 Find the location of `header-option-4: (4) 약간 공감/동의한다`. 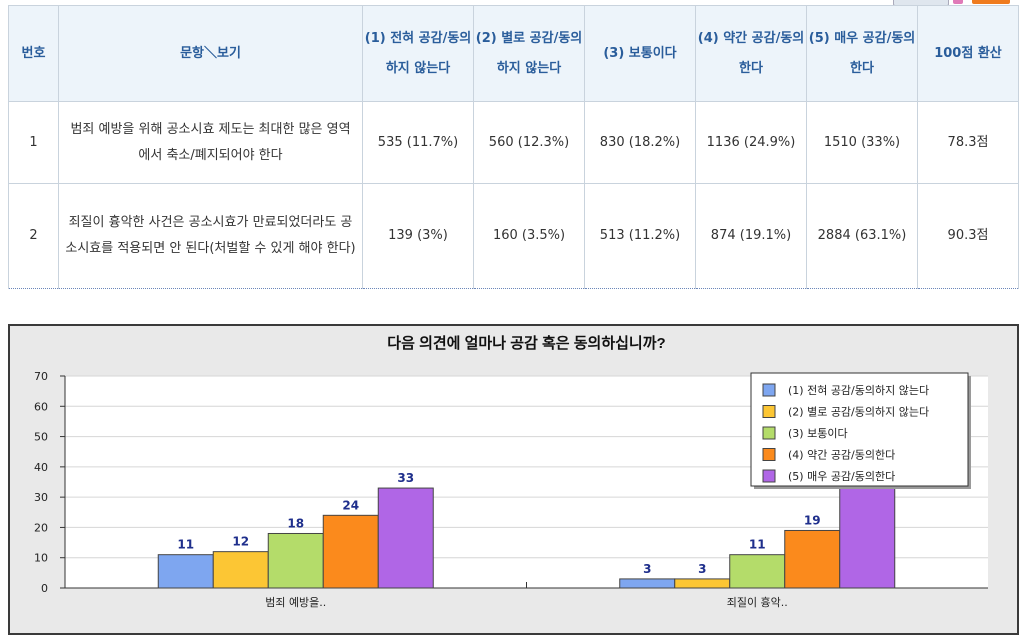

header-option-4: (4) 약간 공감/동의한다 is located at coordinates (751, 53).